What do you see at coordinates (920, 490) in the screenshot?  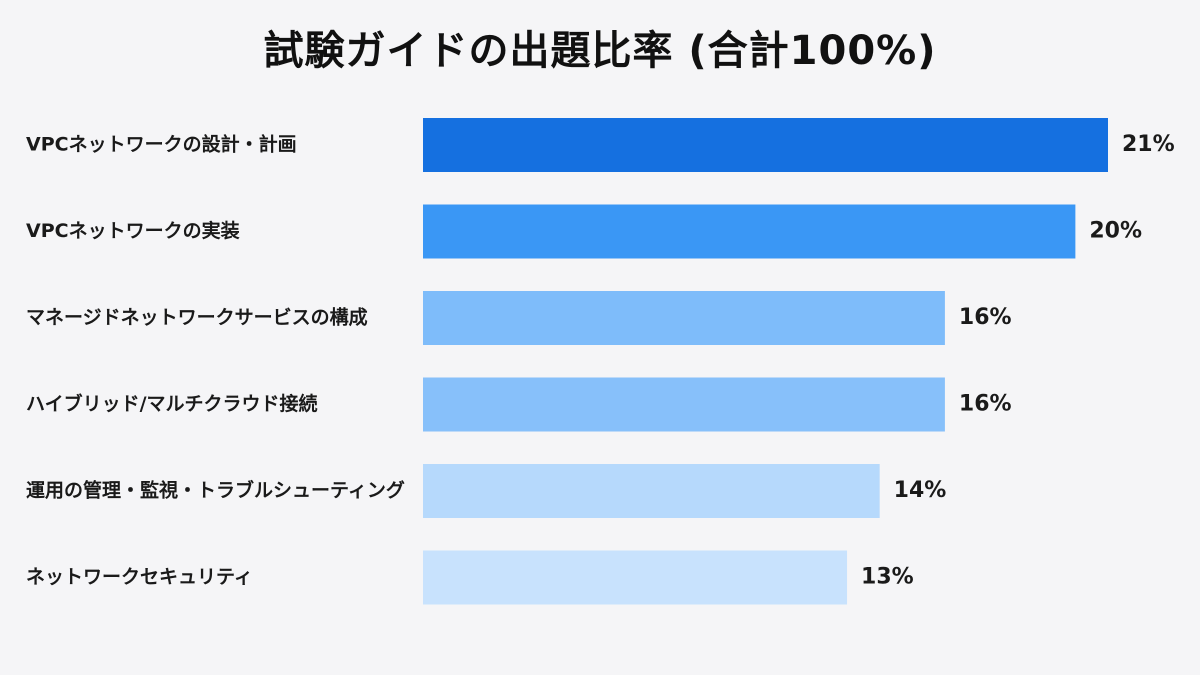 I see `value-label: 14%` at bounding box center [920, 490].